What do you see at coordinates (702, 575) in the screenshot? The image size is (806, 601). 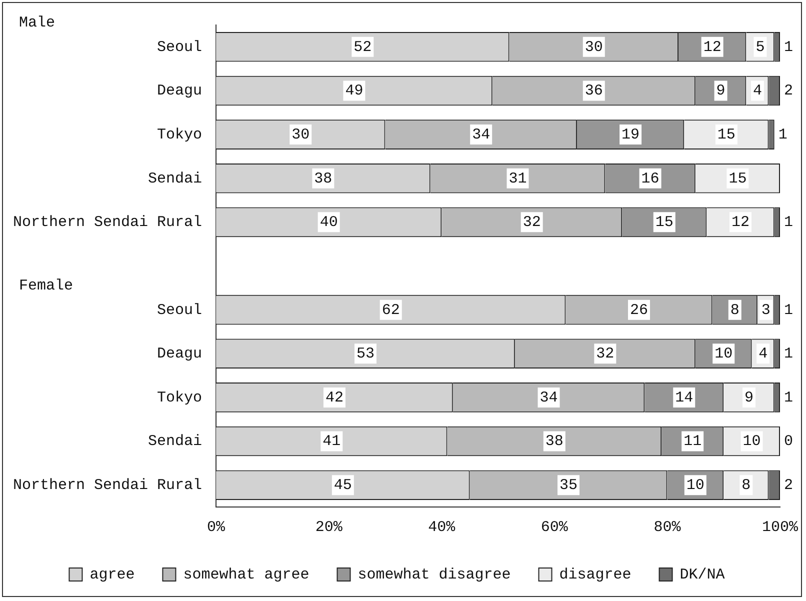 I see `legend-label: DK/NA` at bounding box center [702, 575].